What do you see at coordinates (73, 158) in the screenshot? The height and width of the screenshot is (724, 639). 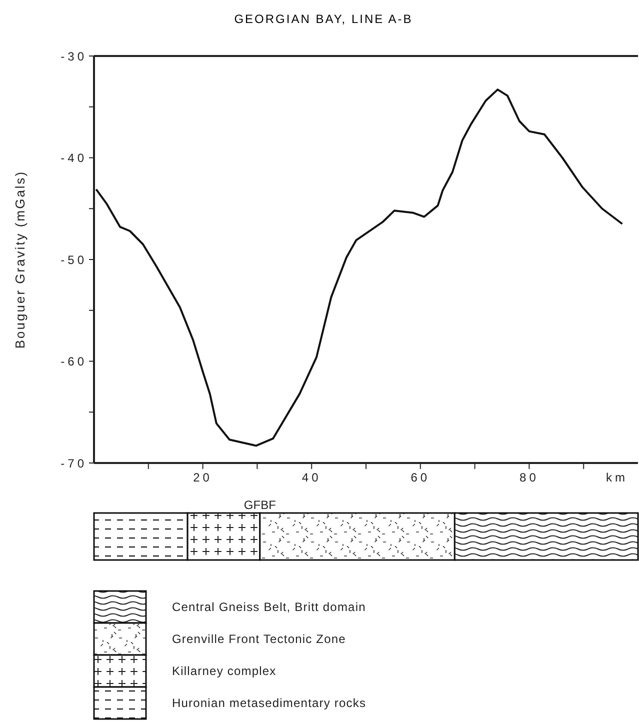 I see `y-tick-label: -40` at bounding box center [73, 158].